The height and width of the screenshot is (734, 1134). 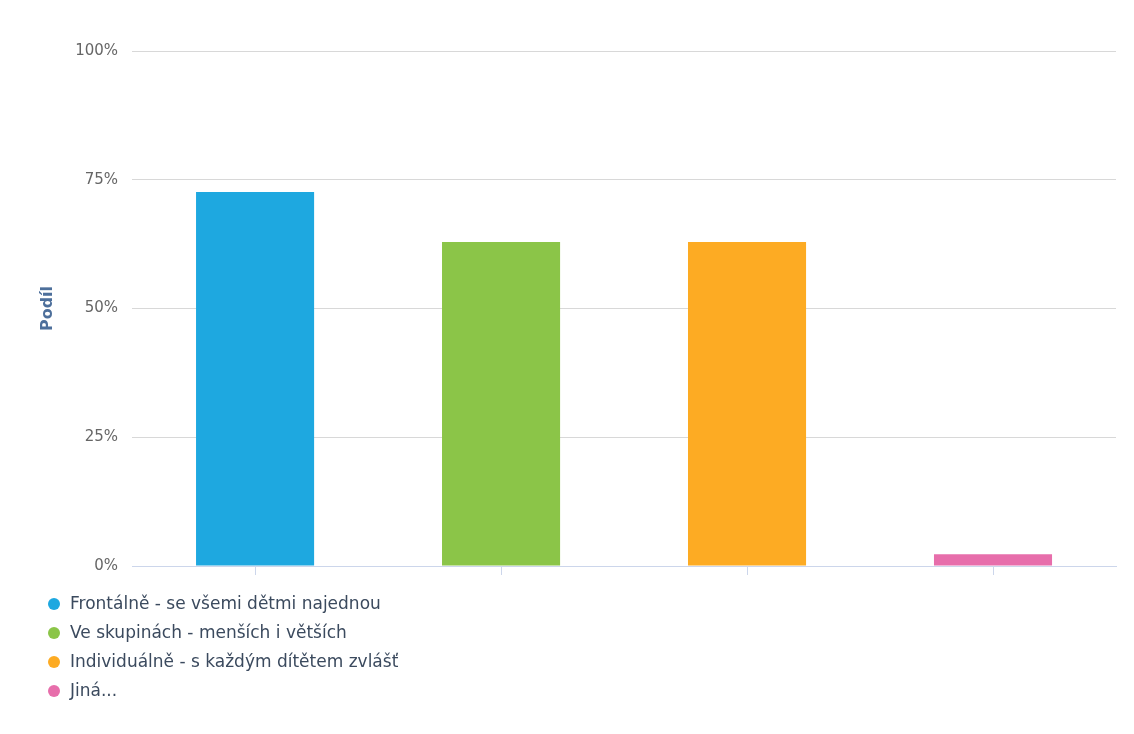 What do you see at coordinates (46, 308) in the screenshot?
I see `y-axis-title: Podíl` at bounding box center [46, 308].